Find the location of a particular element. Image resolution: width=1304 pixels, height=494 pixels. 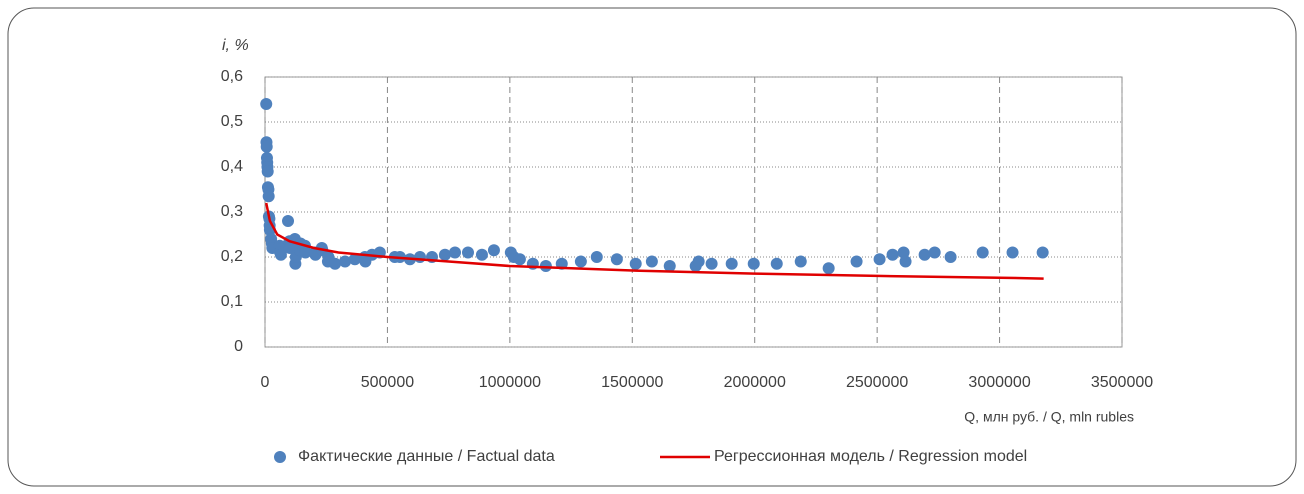

y-axis-label: i, % is located at coordinates (235, 45).